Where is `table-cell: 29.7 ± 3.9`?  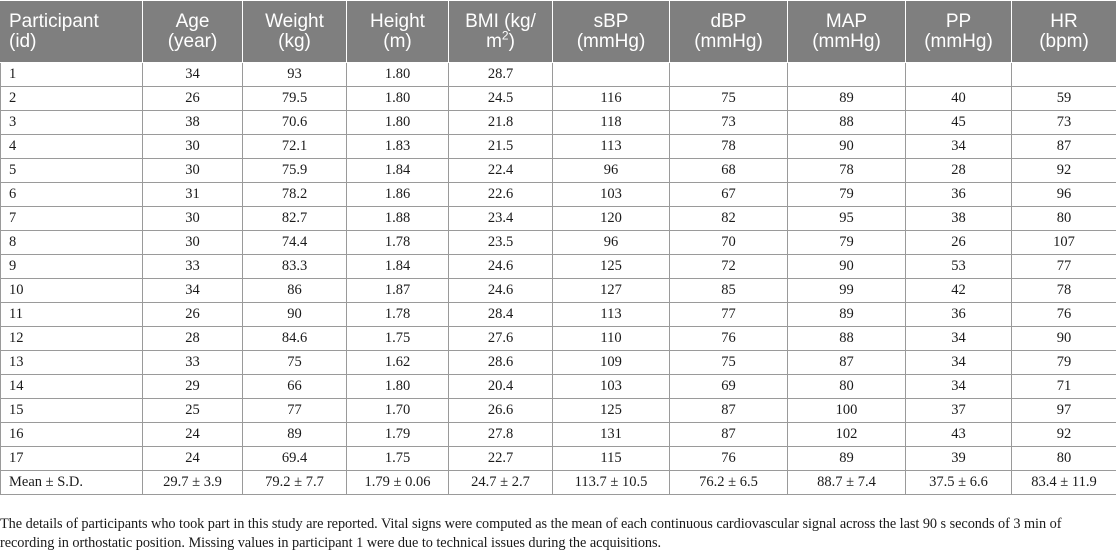 table-cell: 29.7 ± 3.9 is located at coordinates (192, 482).